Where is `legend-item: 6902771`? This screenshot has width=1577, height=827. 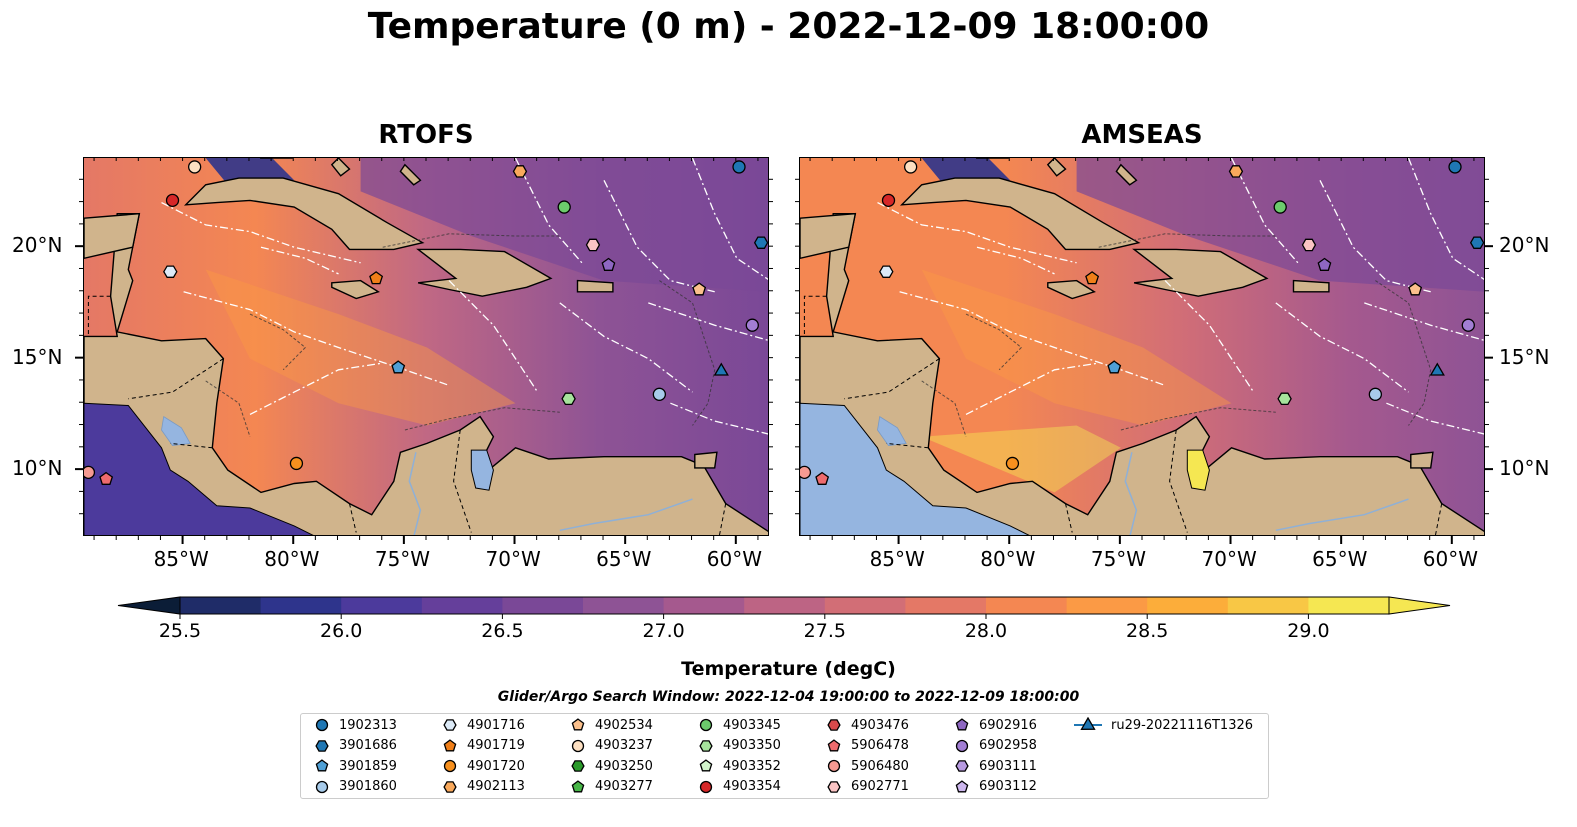
legend-item: 6902771 is located at coordinates (867, 787).